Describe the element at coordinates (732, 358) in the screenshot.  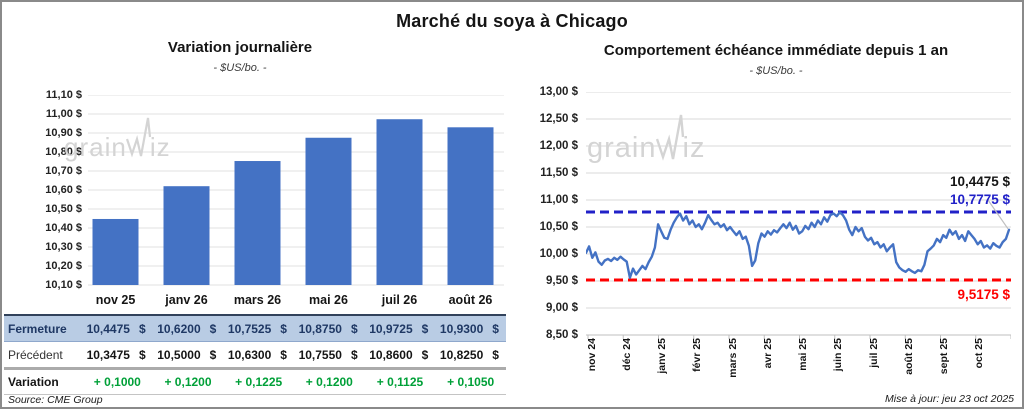
I see `line-x-tick-label: mars 25` at that location.